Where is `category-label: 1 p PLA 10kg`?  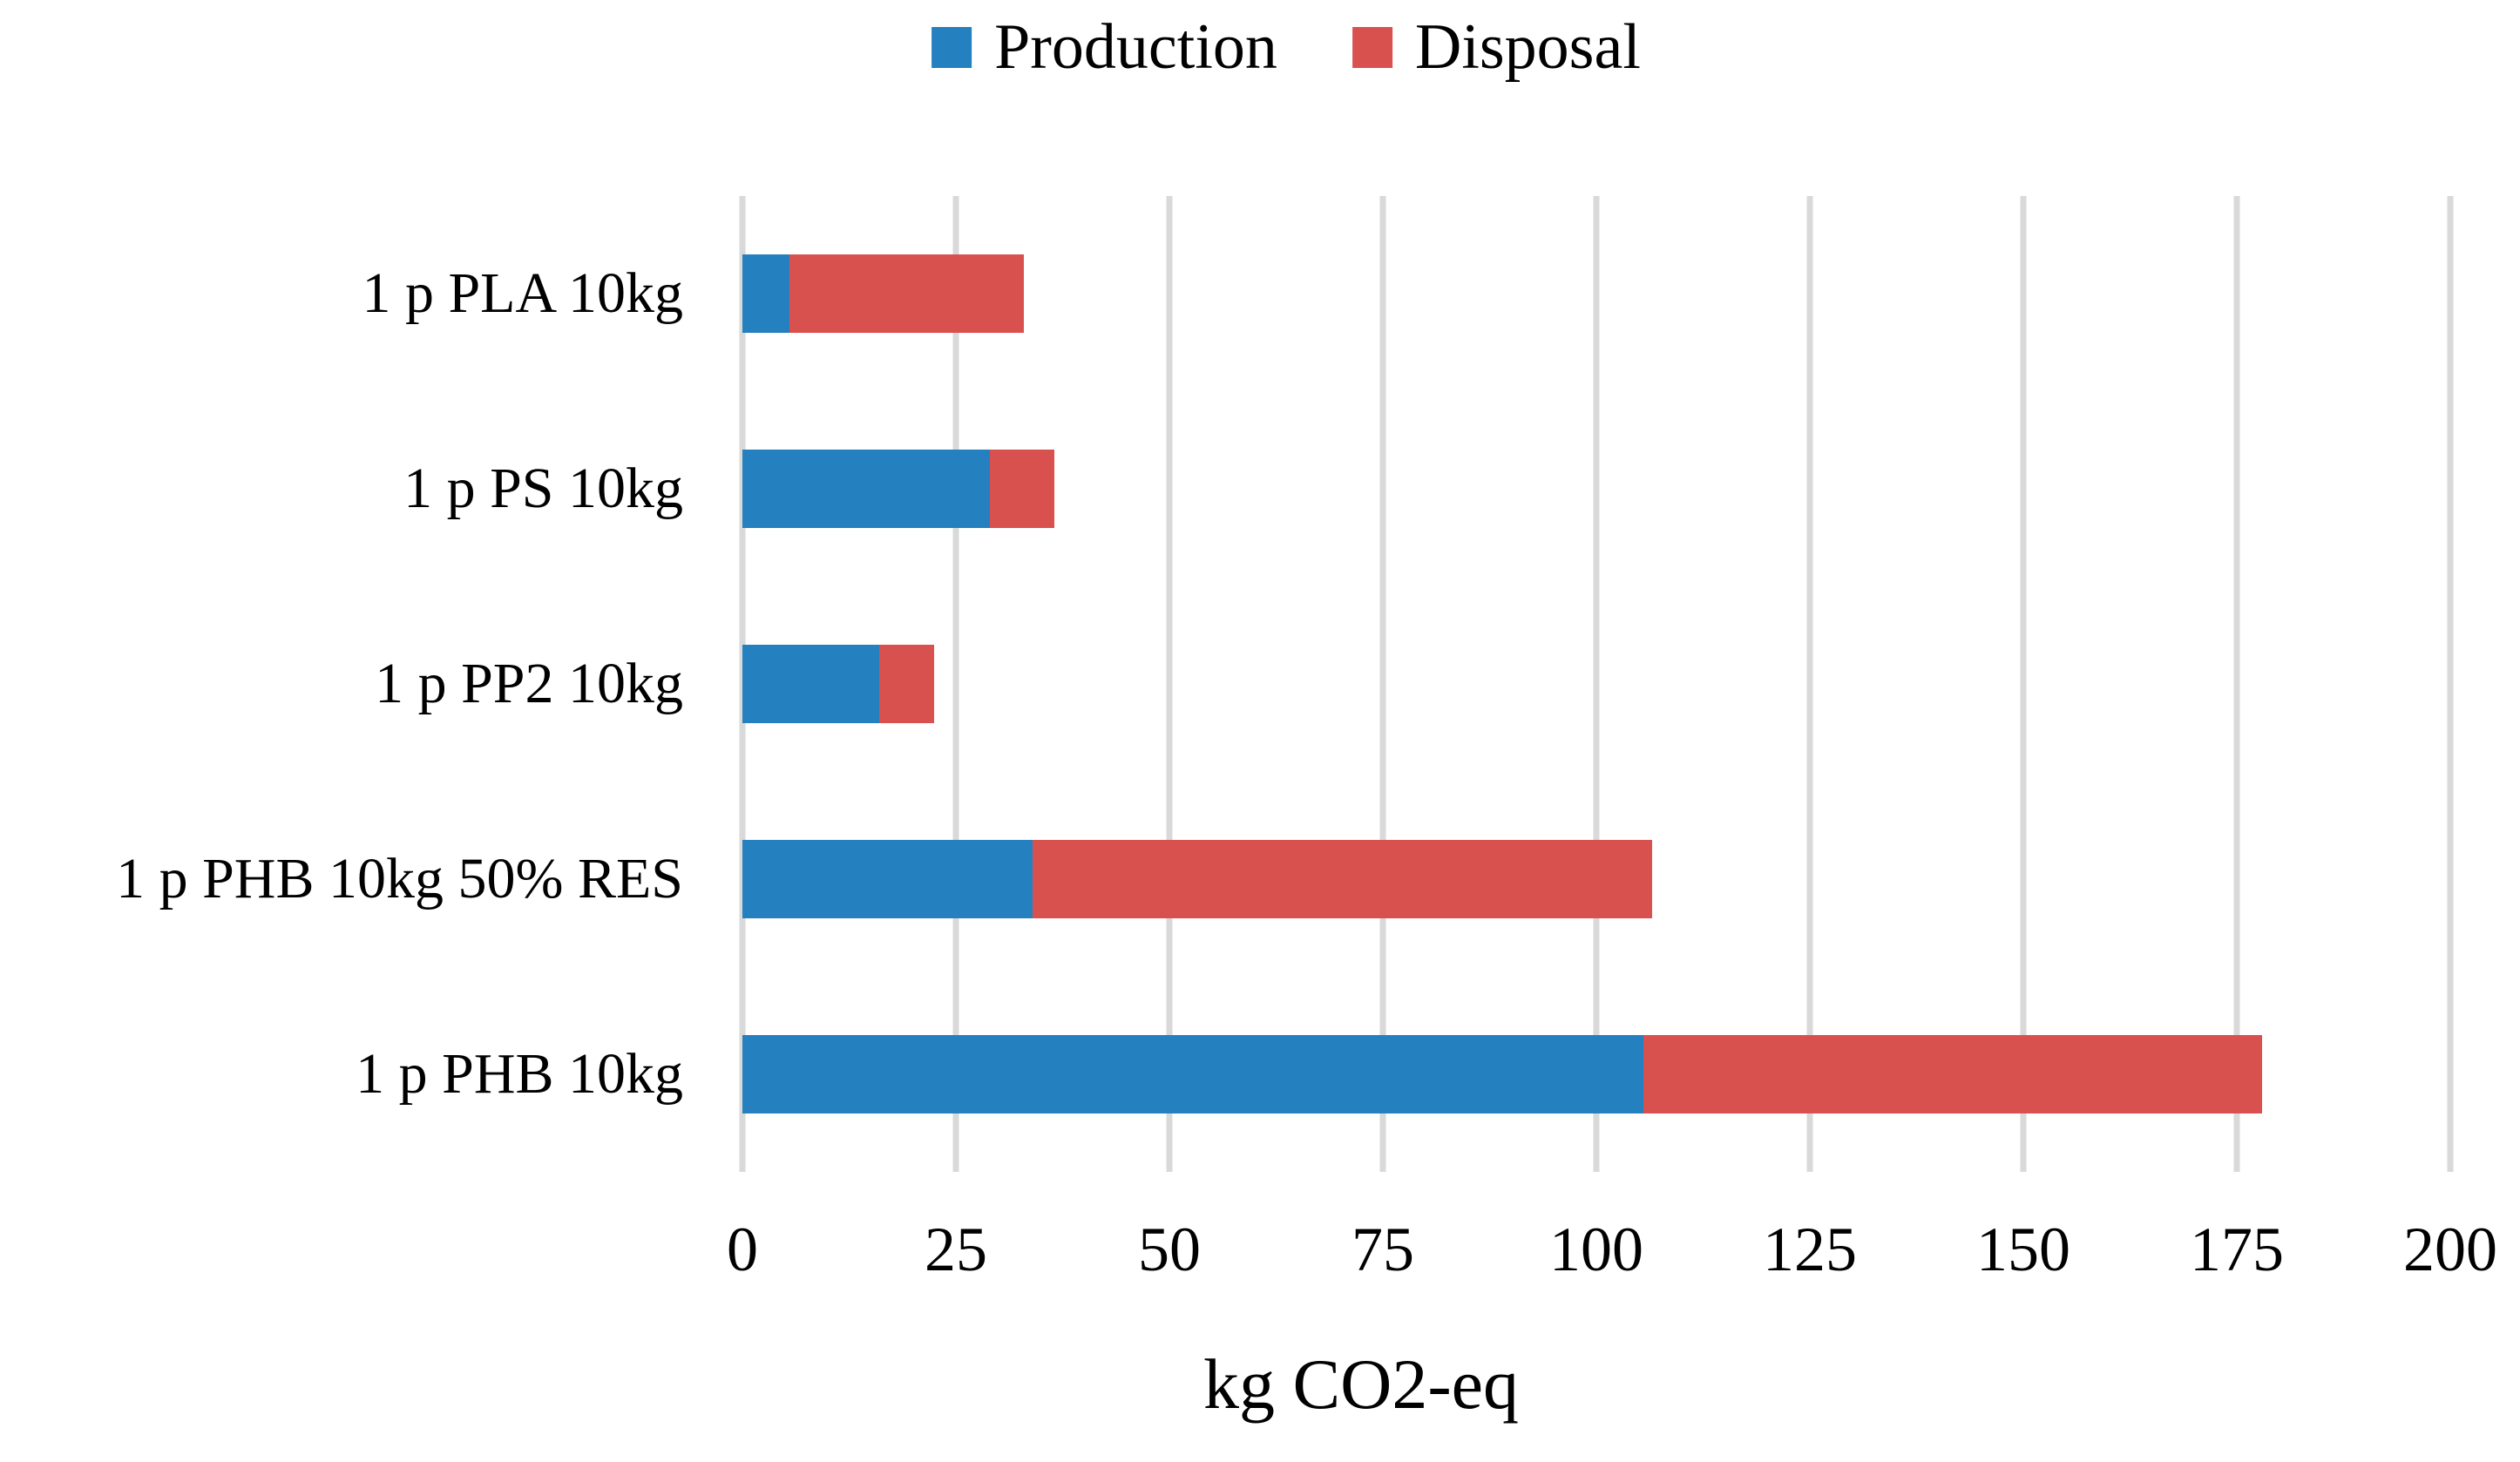
category-label: 1 p PLA 10kg is located at coordinates (522, 293).